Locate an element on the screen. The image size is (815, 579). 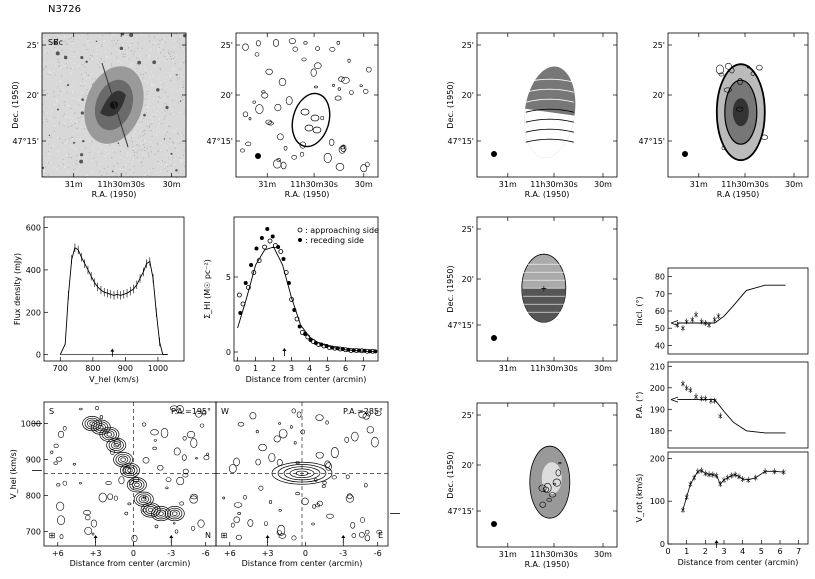
legend-open-marker is located at coordinates (300, 230).